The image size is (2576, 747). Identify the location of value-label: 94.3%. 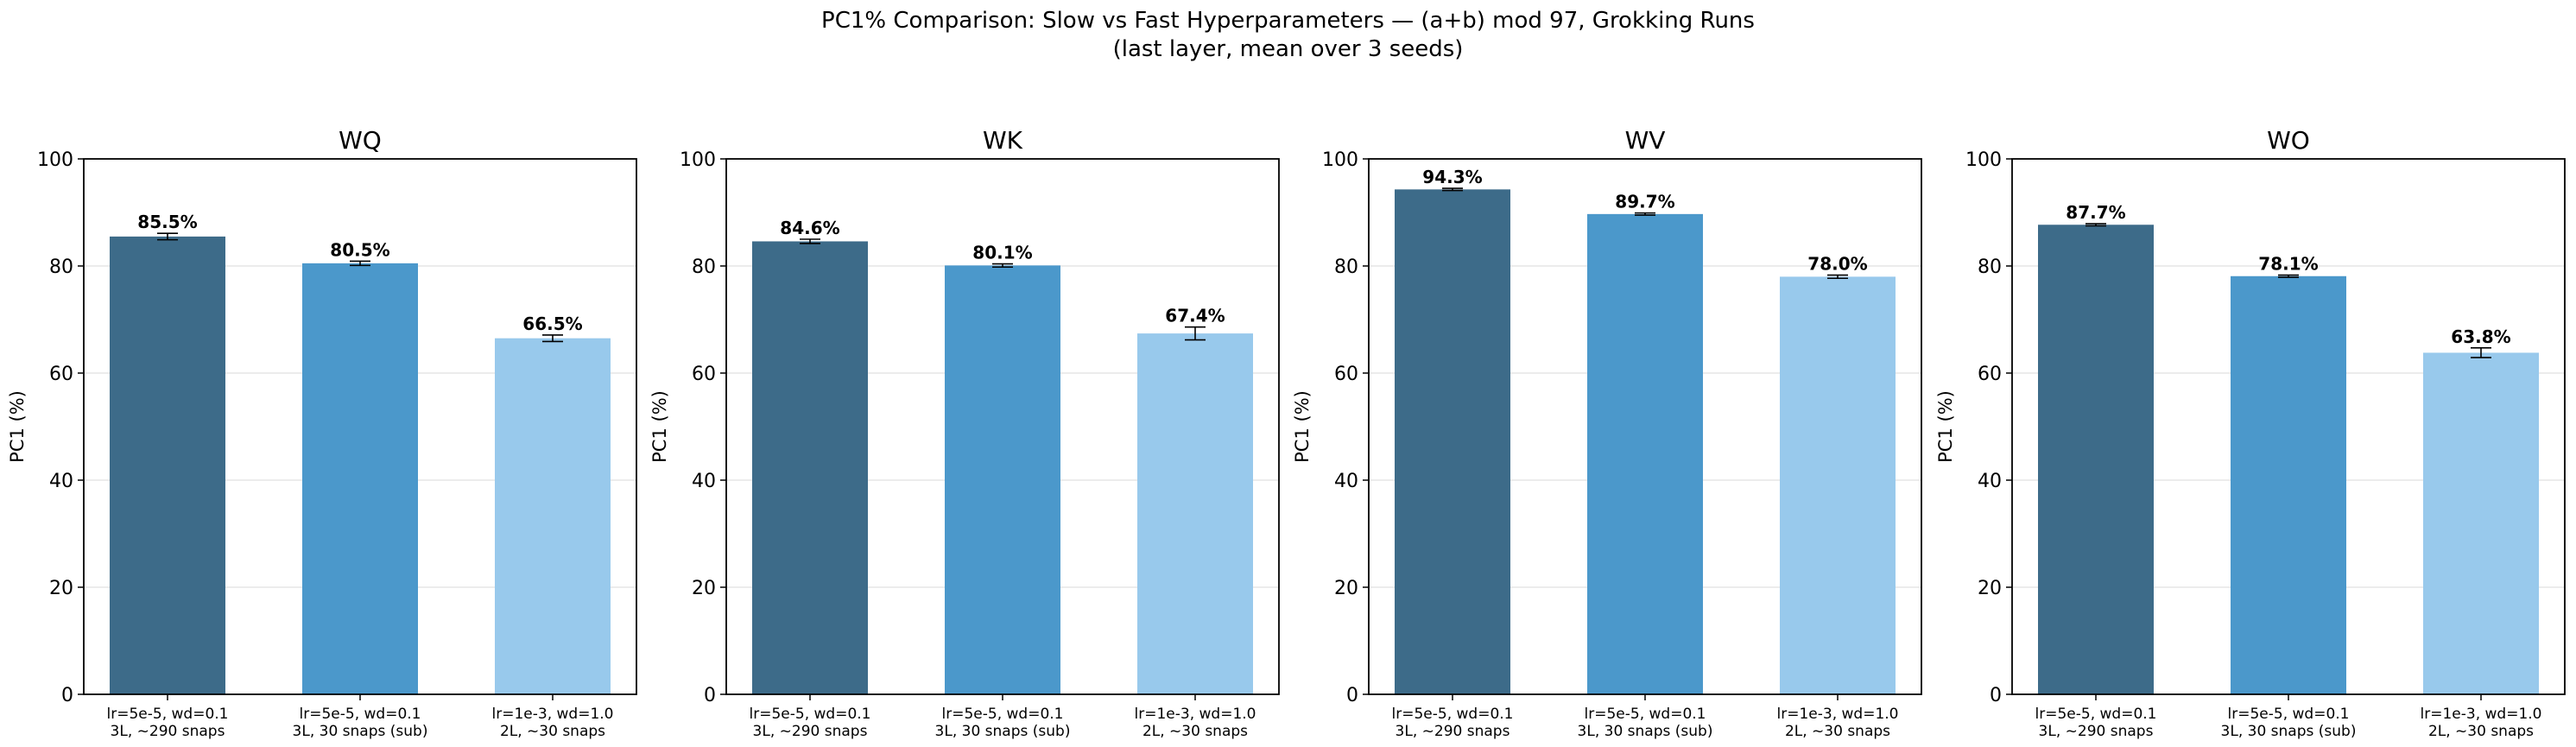
(1452, 177).